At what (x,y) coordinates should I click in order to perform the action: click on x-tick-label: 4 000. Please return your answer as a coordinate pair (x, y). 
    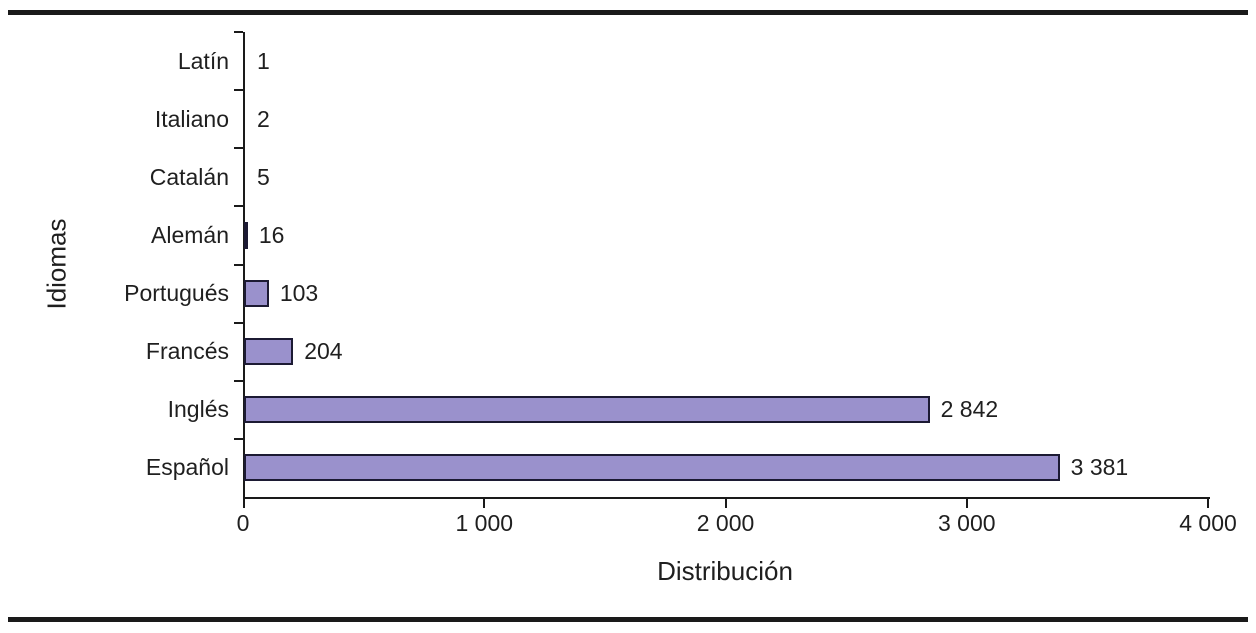
    Looking at the image, I should click on (1208, 523).